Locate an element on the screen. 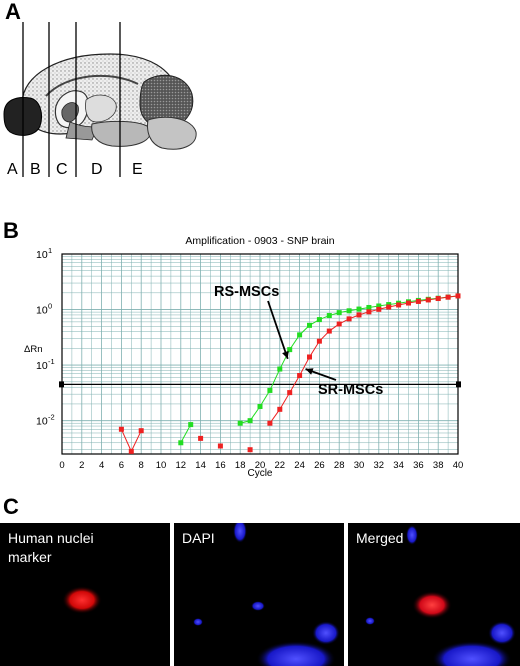 This screenshot has height=666, width=520. x-tick-label: 8 is located at coordinates (141, 465).